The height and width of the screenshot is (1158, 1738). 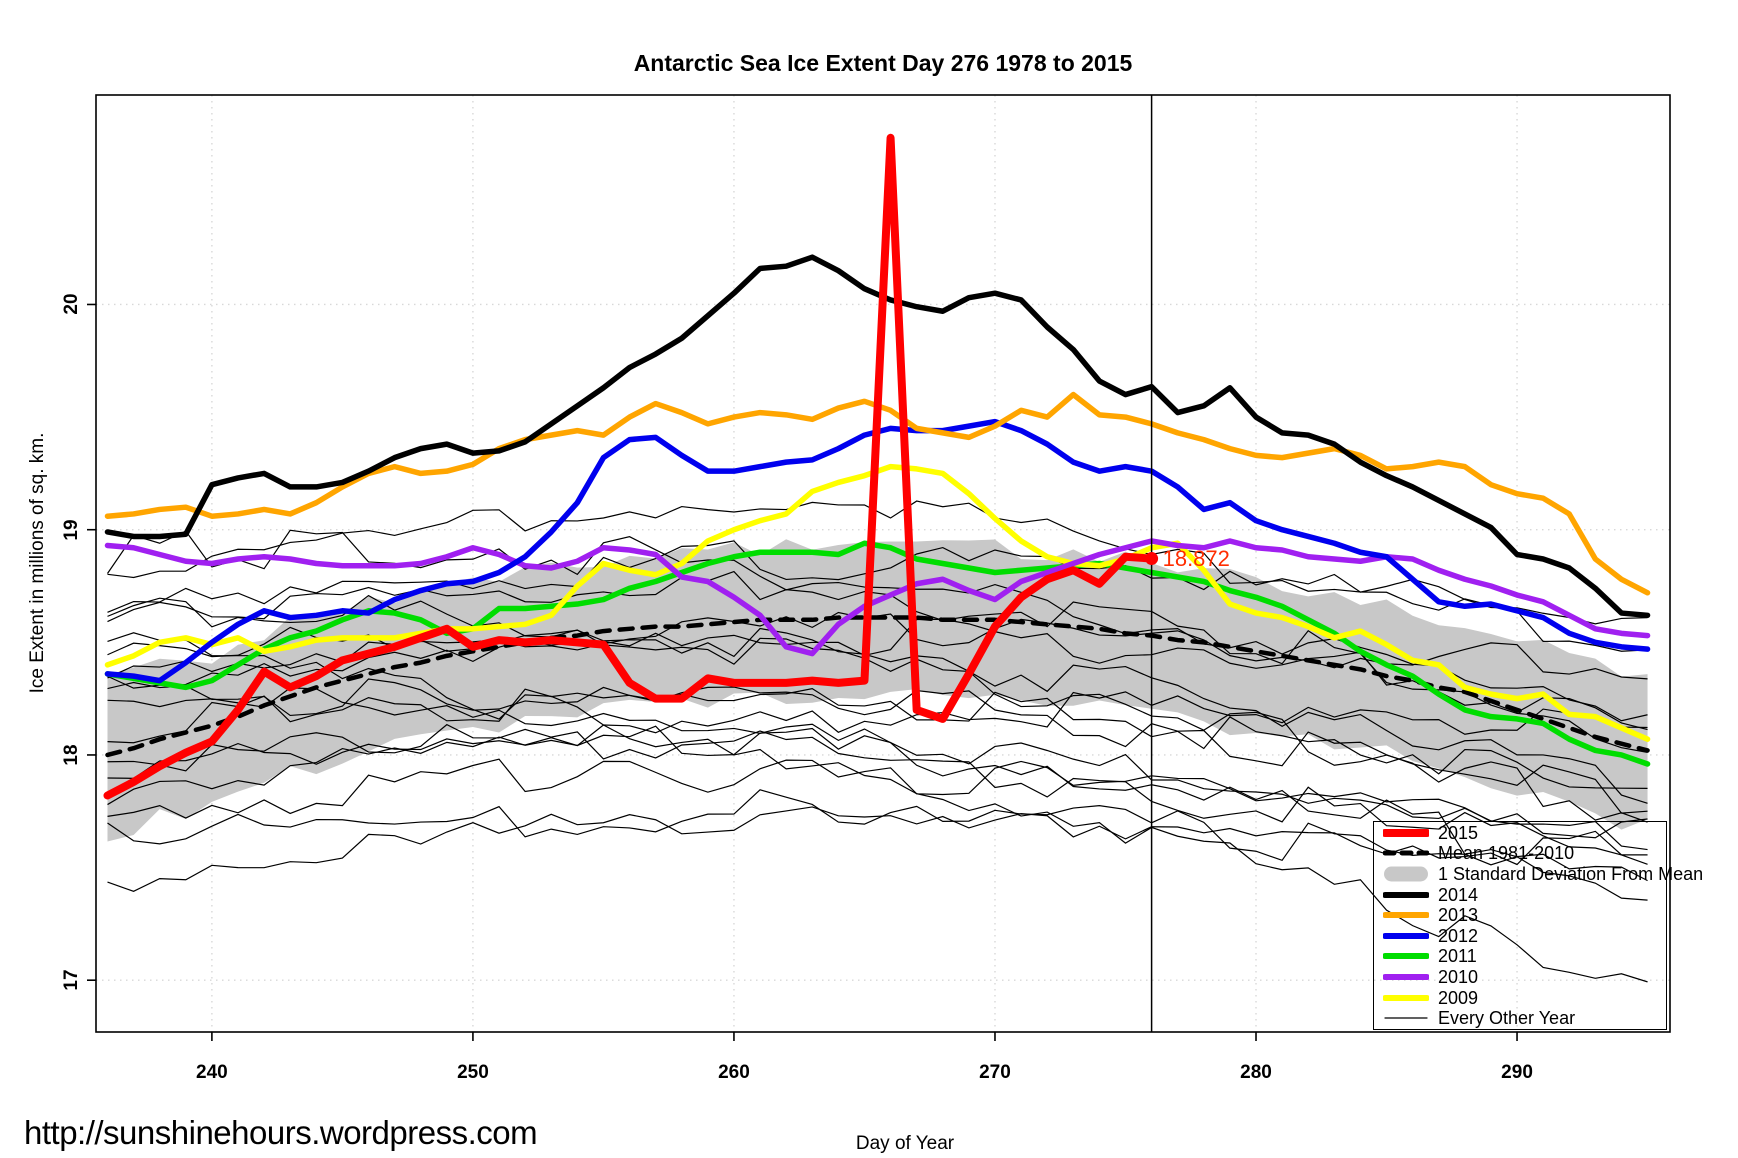 What do you see at coordinates (1458, 832) in the screenshot?
I see `legend-label: 2015` at bounding box center [1458, 832].